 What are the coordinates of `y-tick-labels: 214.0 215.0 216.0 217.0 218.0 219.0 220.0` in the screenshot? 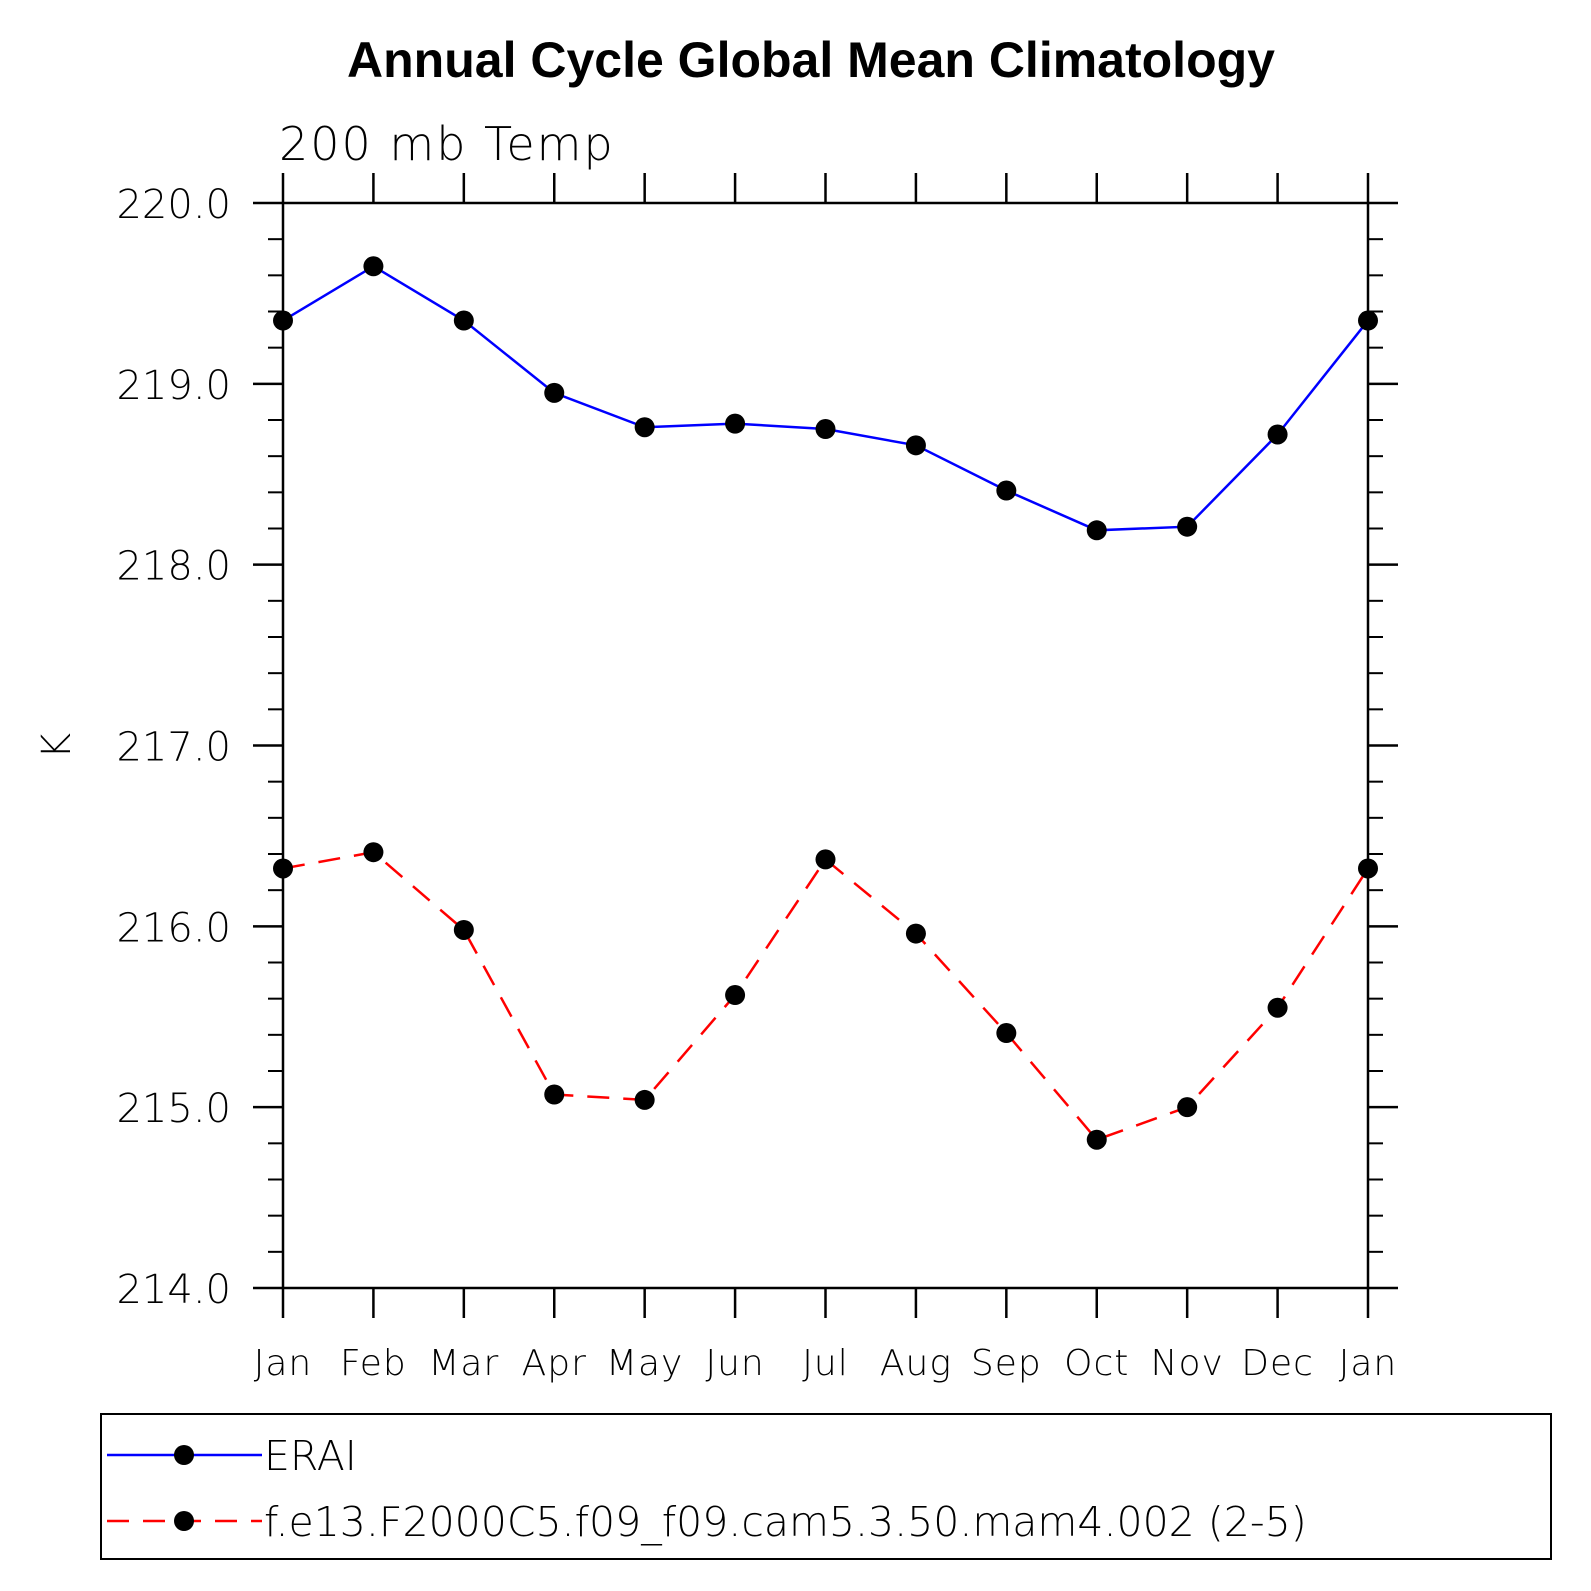 It's located at (173, 747).